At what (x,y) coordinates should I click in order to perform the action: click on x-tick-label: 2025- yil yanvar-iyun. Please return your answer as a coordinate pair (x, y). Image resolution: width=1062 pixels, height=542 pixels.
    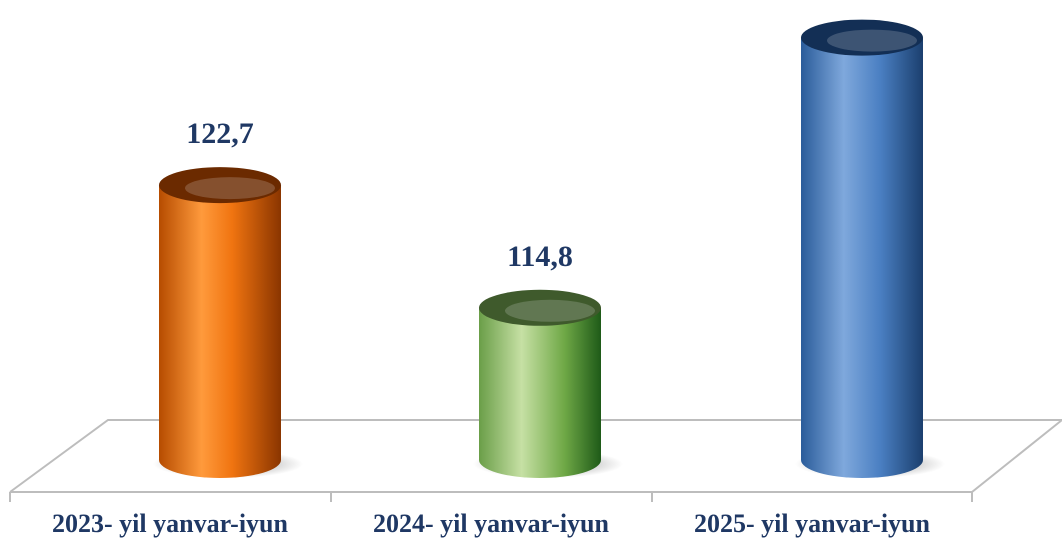
    Looking at the image, I should click on (812, 523).